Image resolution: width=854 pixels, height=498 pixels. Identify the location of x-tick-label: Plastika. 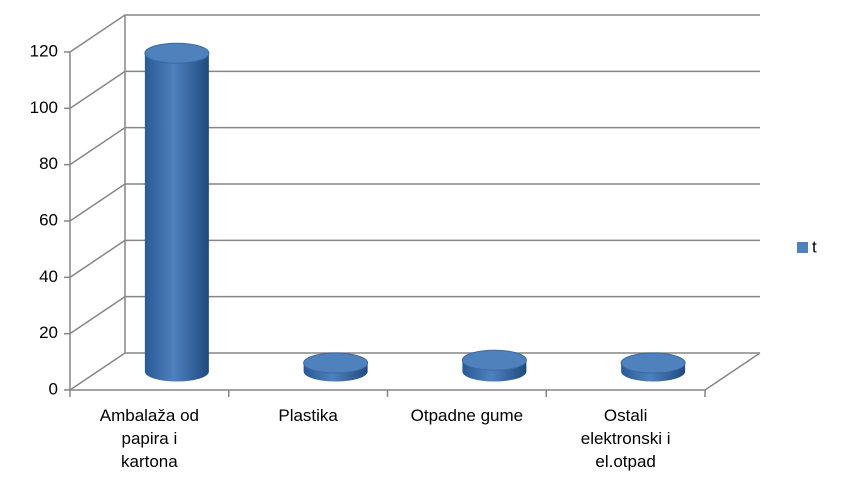
(308, 415).